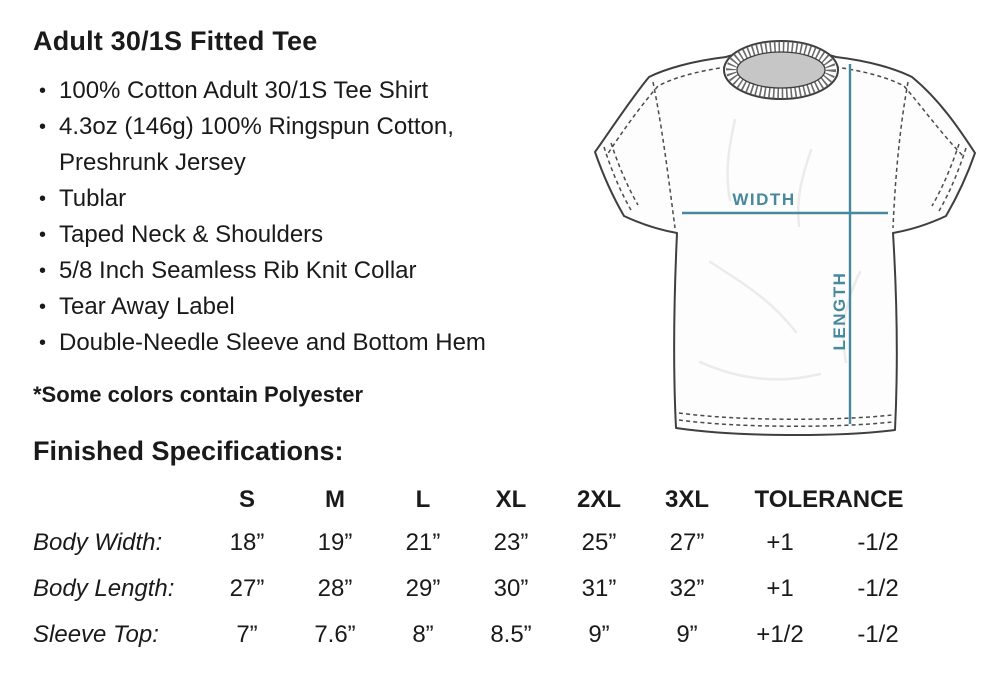  Describe the element at coordinates (423, 542) in the screenshot. I see `spec-value: 21”` at that location.